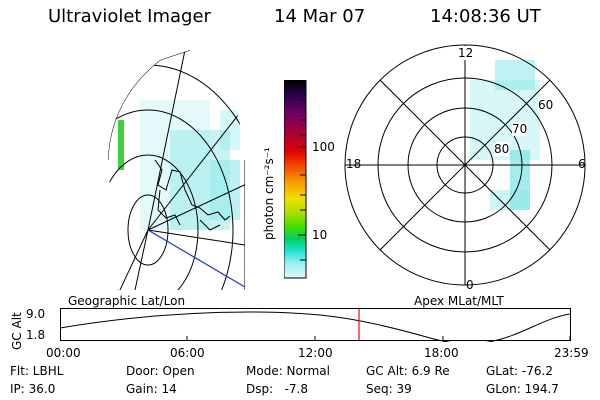 The image size is (600, 400). I want to click on glat-field: GLat: -76.2, so click(519, 371).